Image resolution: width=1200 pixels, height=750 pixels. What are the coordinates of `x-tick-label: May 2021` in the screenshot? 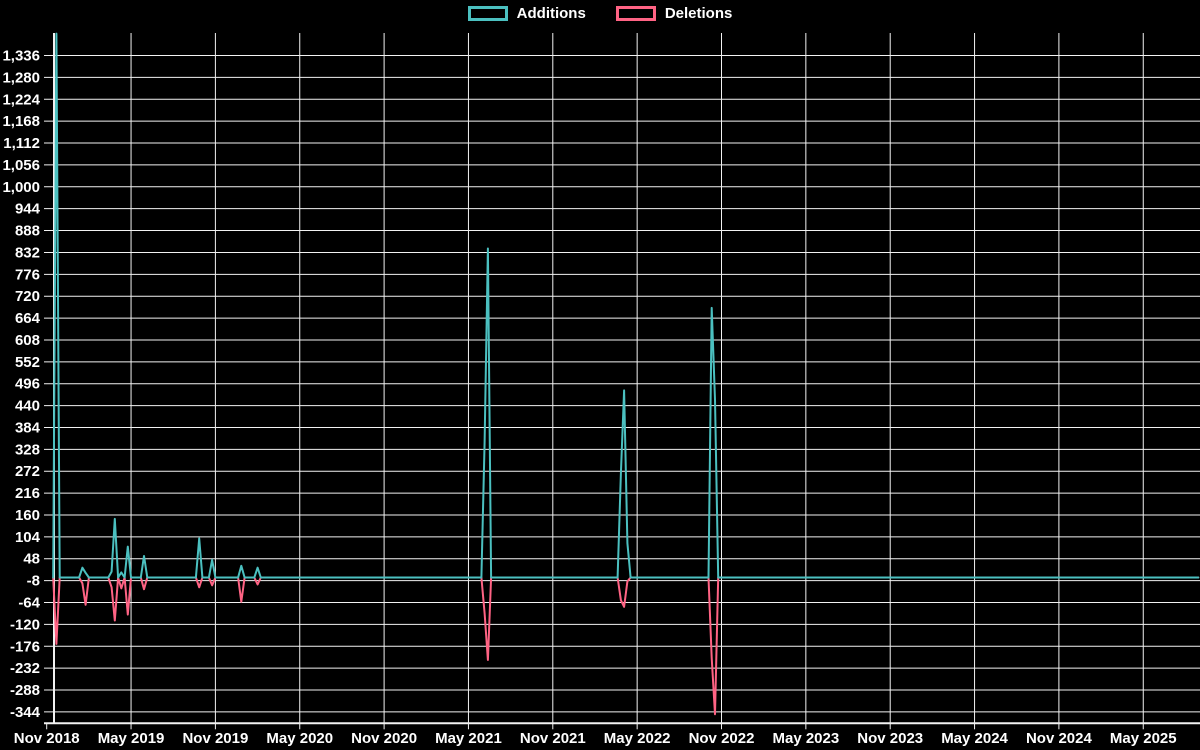 It's located at (468, 738).